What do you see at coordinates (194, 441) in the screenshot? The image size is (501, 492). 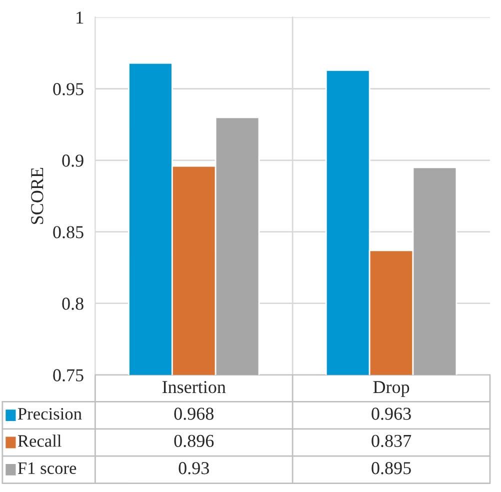 I see `data-label: 0.896` at bounding box center [194, 441].